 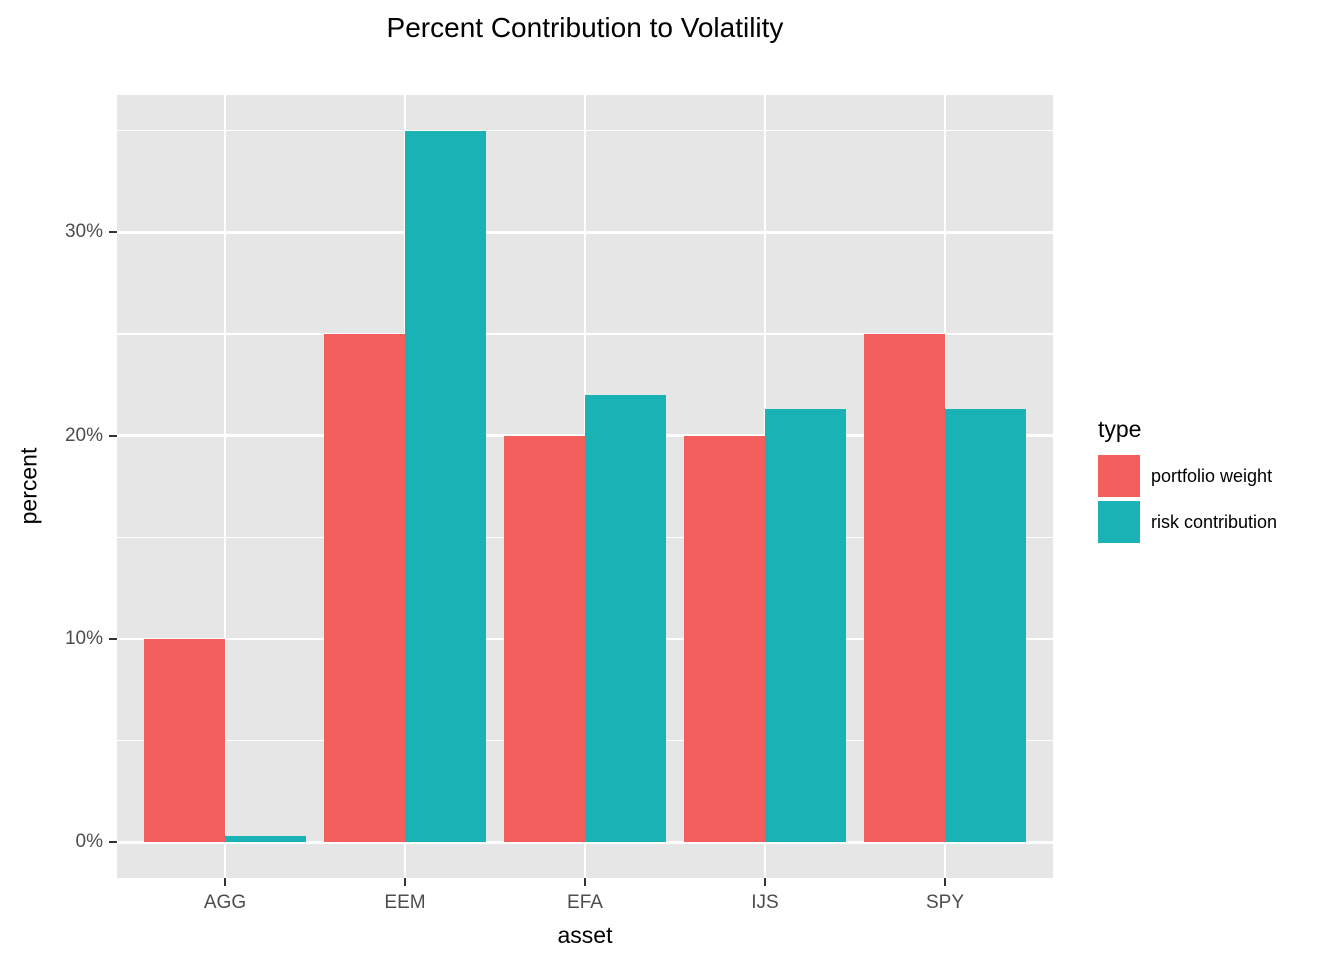 I want to click on legend-item-portfolio-weight: portfolio weight, so click(x=1221, y=476).